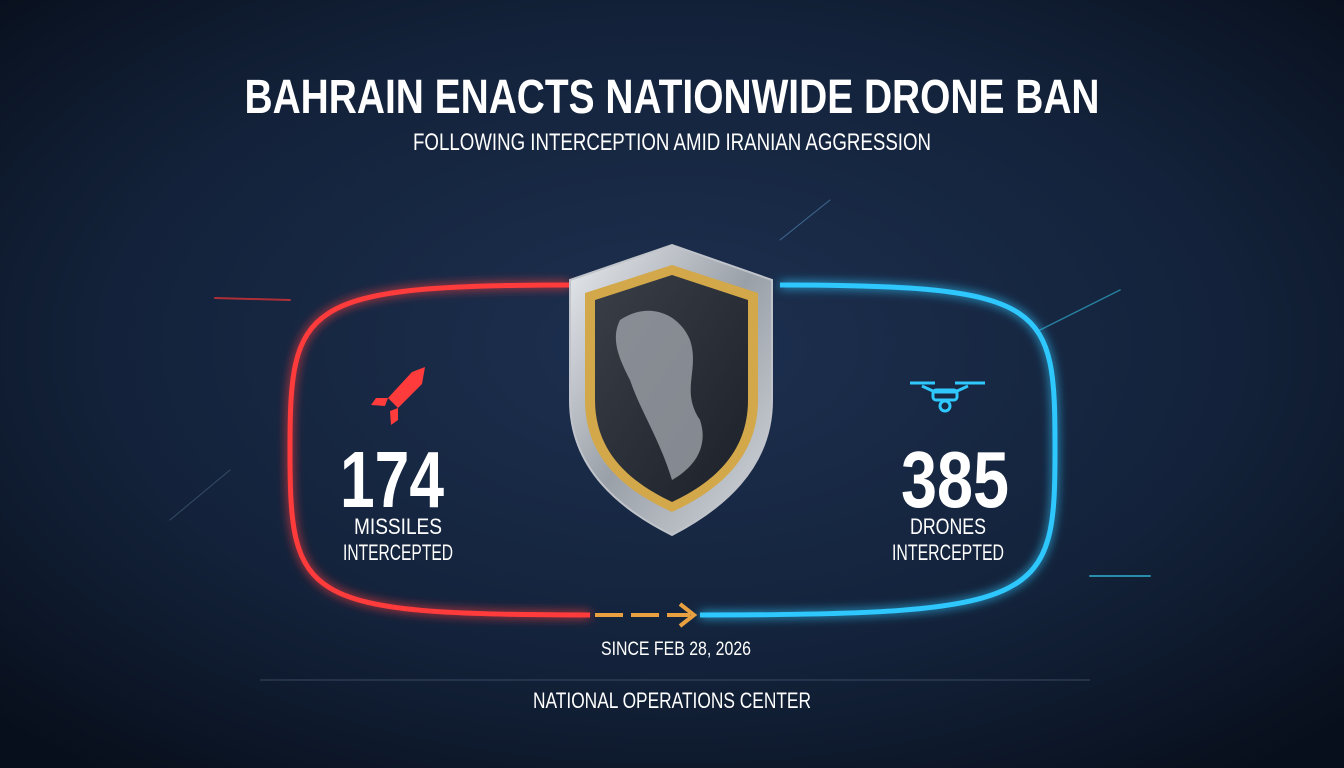 The height and width of the screenshot is (768, 1344). Describe the element at coordinates (955, 479) in the screenshot. I see `stat-value: 385` at that location.